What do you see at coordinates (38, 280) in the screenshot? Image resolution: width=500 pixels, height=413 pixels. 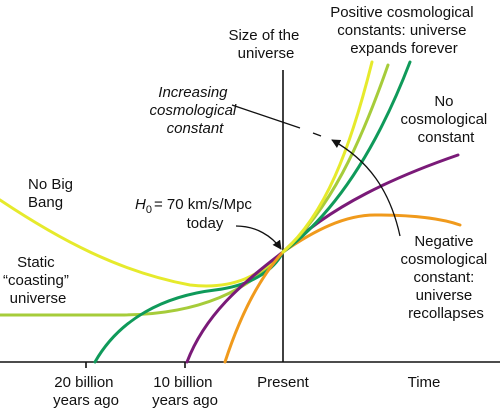 I see `static-universe-label: Static “coasting” universe` at bounding box center [38, 280].